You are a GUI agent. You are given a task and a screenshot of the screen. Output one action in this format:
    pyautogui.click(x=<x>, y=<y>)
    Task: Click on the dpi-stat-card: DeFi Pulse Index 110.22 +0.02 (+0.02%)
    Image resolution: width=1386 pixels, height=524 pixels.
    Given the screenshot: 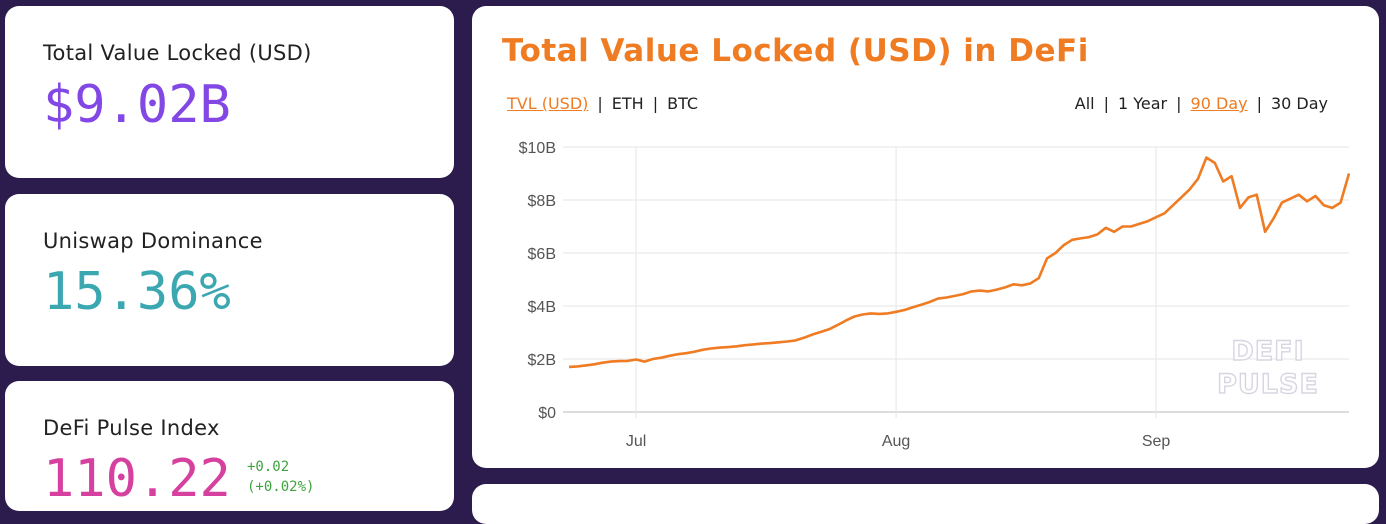 What is the action you would take?
    pyautogui.click(x=229, y=446)
    